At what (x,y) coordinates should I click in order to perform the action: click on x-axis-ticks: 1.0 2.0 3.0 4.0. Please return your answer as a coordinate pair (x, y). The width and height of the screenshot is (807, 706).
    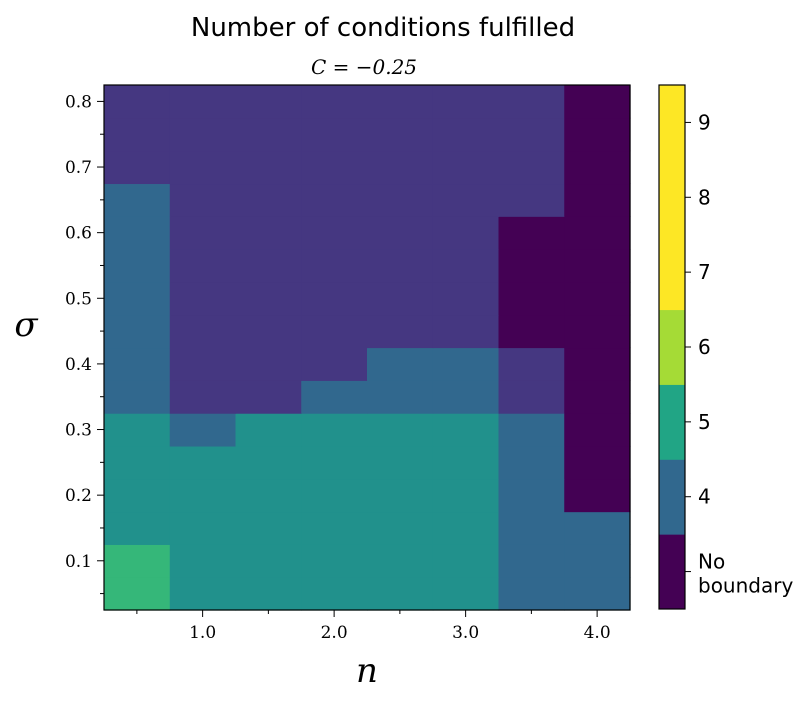
    Looking at the image, I should click on (373, 626).